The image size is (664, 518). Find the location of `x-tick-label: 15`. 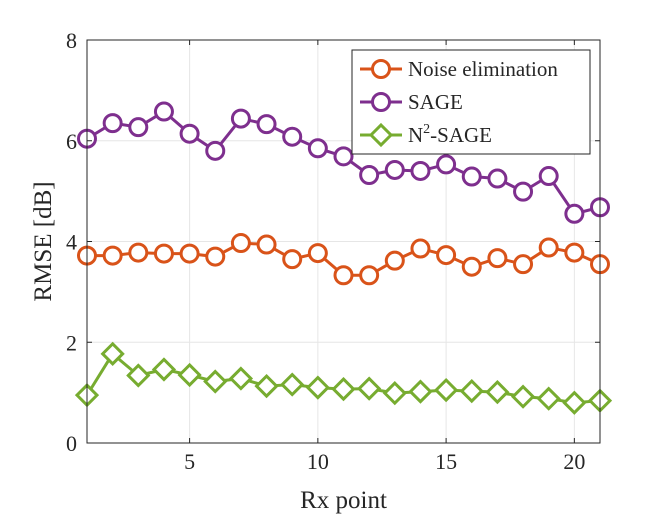

x-tick-label: 15 is located at coordinates (446, 461).